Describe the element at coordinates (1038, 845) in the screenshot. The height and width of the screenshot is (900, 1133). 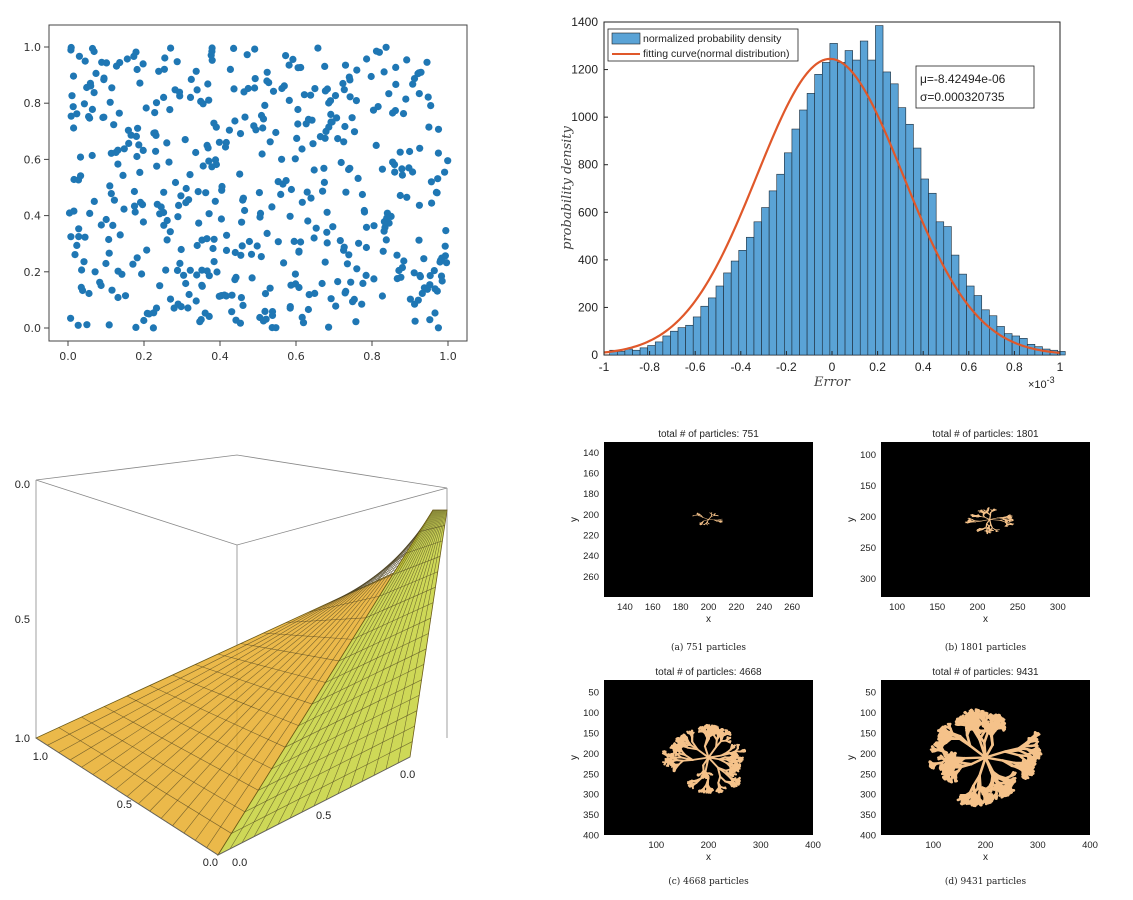
I see `x-tick-label: 300` at that location.